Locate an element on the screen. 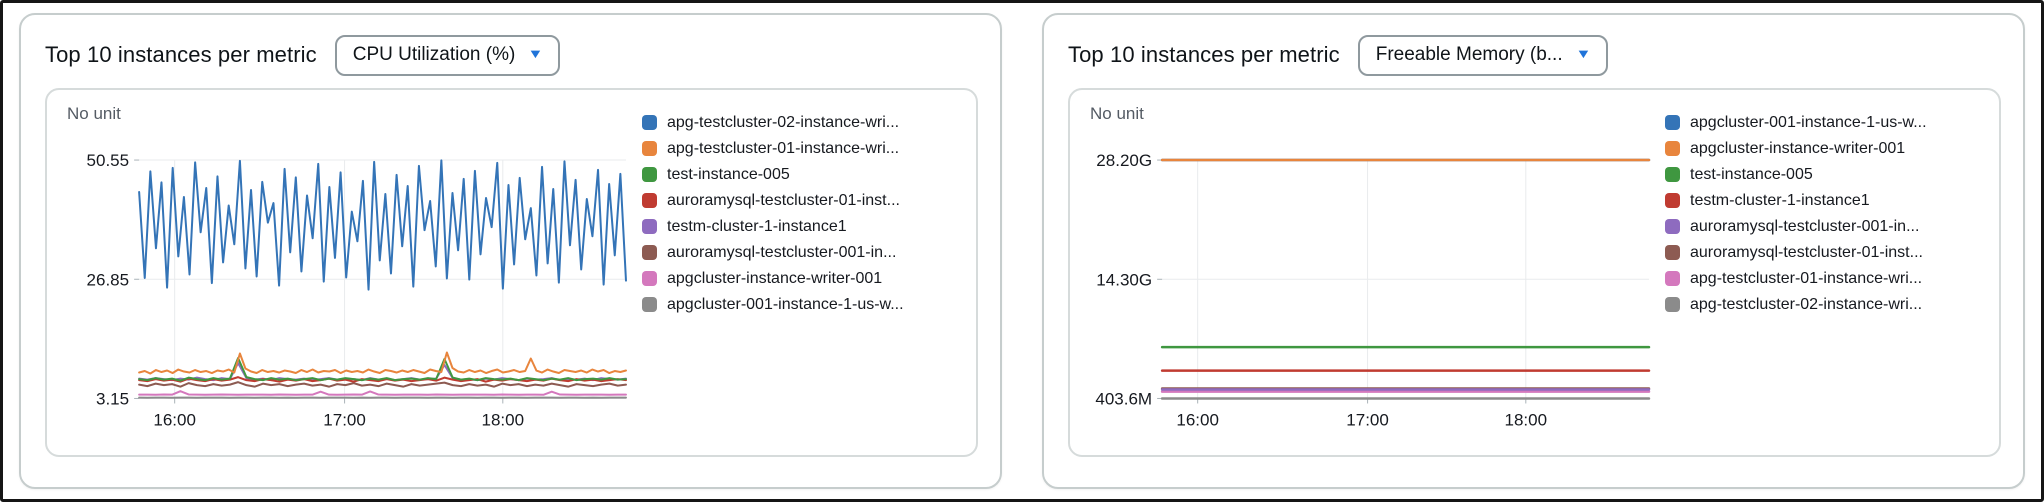 The height and width of the screenshot is (502, 2044). y-tick-label: 3.15 is located at coordinates (112, 398).